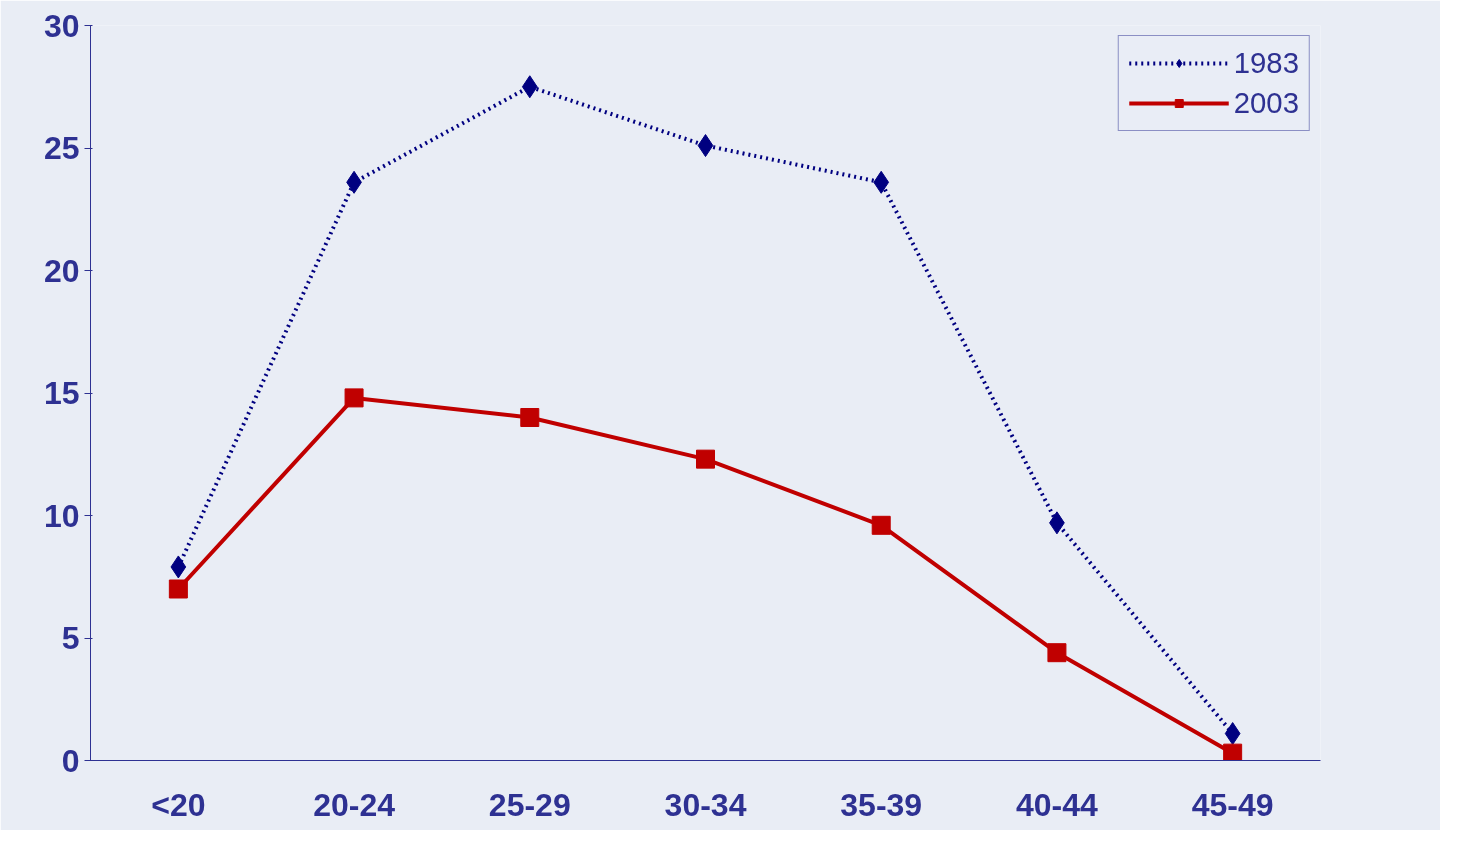  Describe the element at coordinates (61, 25) in the screenshot. I see `y-tick-label: 30` at that location.